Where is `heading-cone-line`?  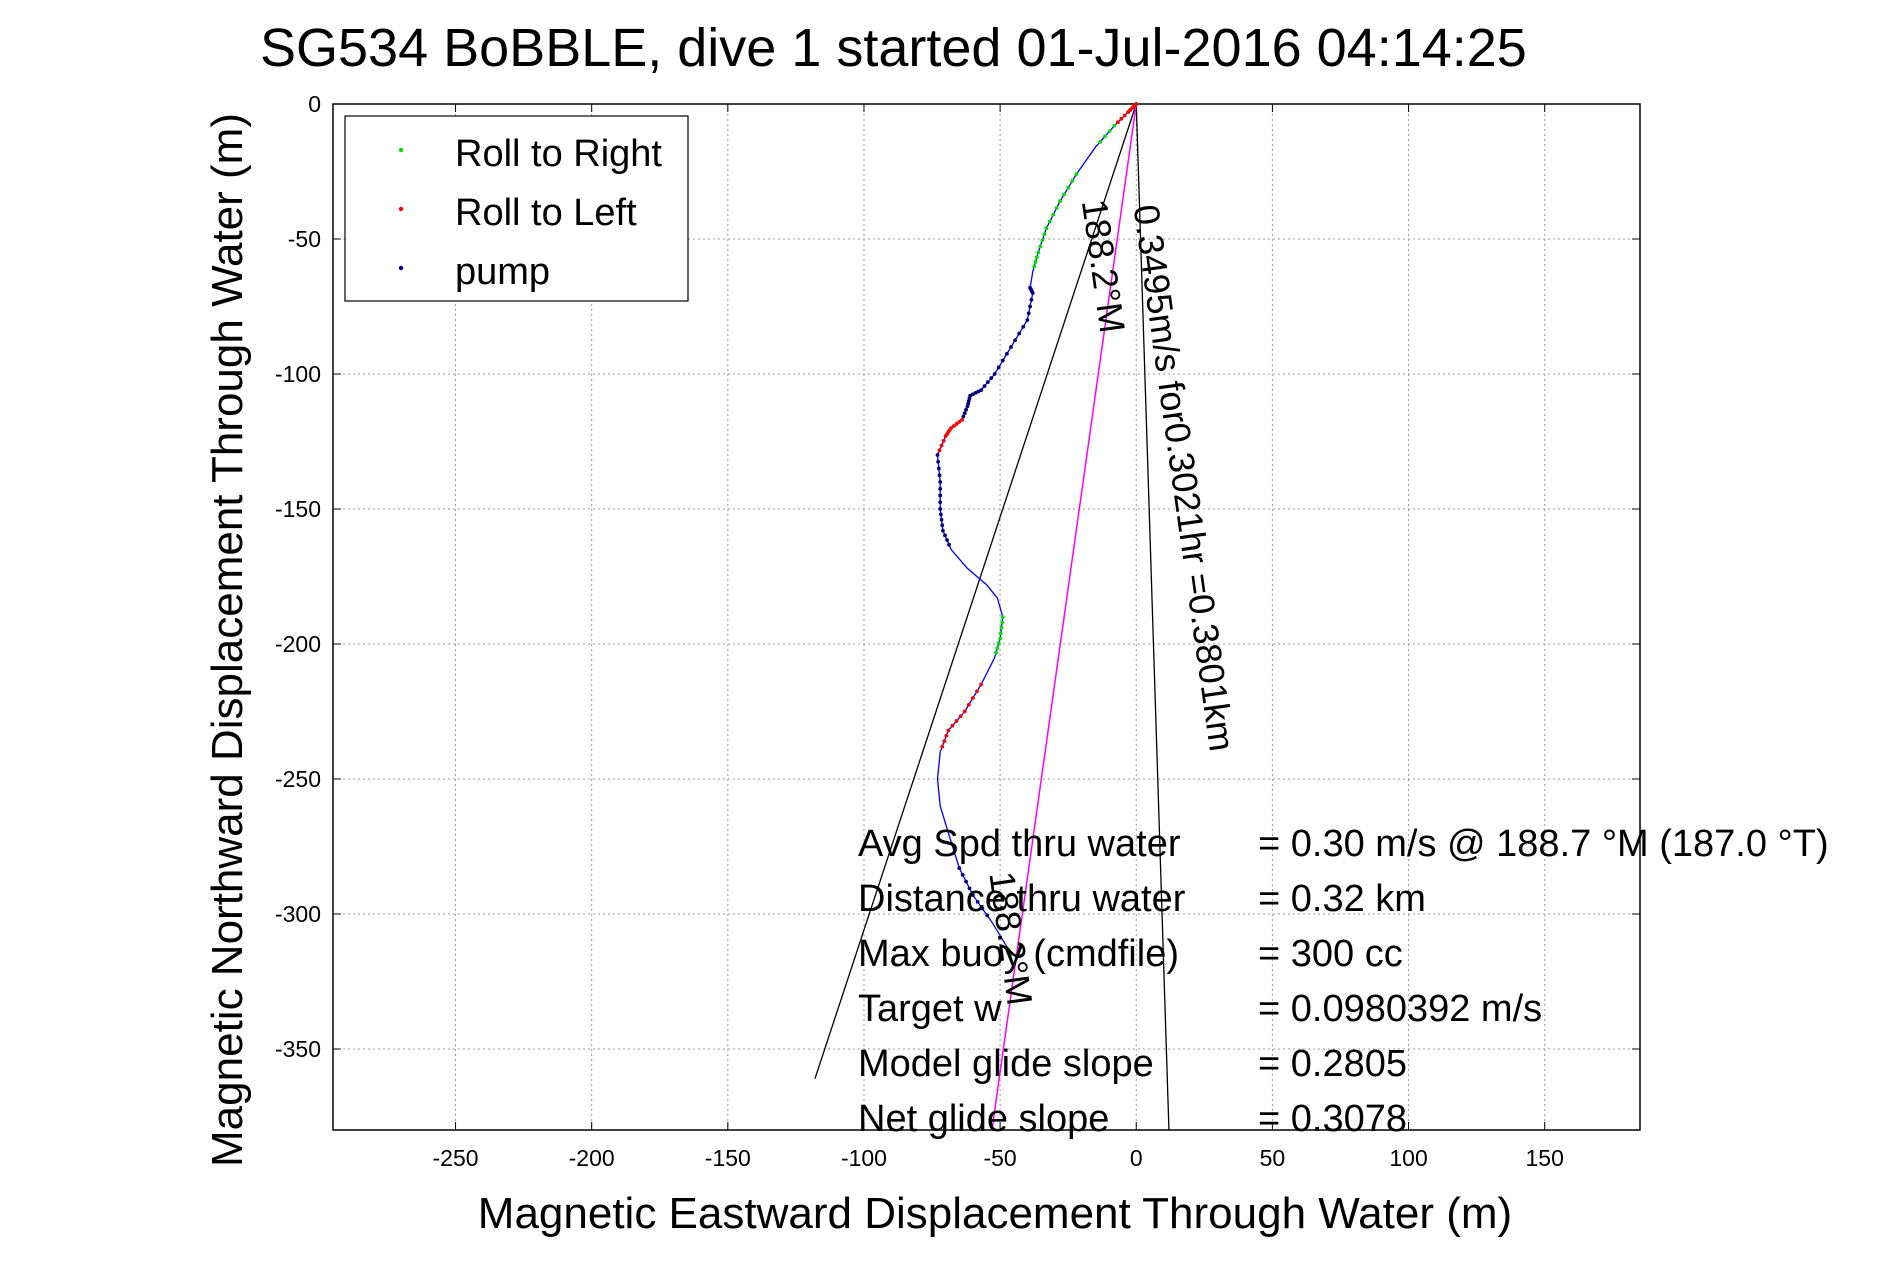
heading-cone-line is located at coordinates (975, 591).